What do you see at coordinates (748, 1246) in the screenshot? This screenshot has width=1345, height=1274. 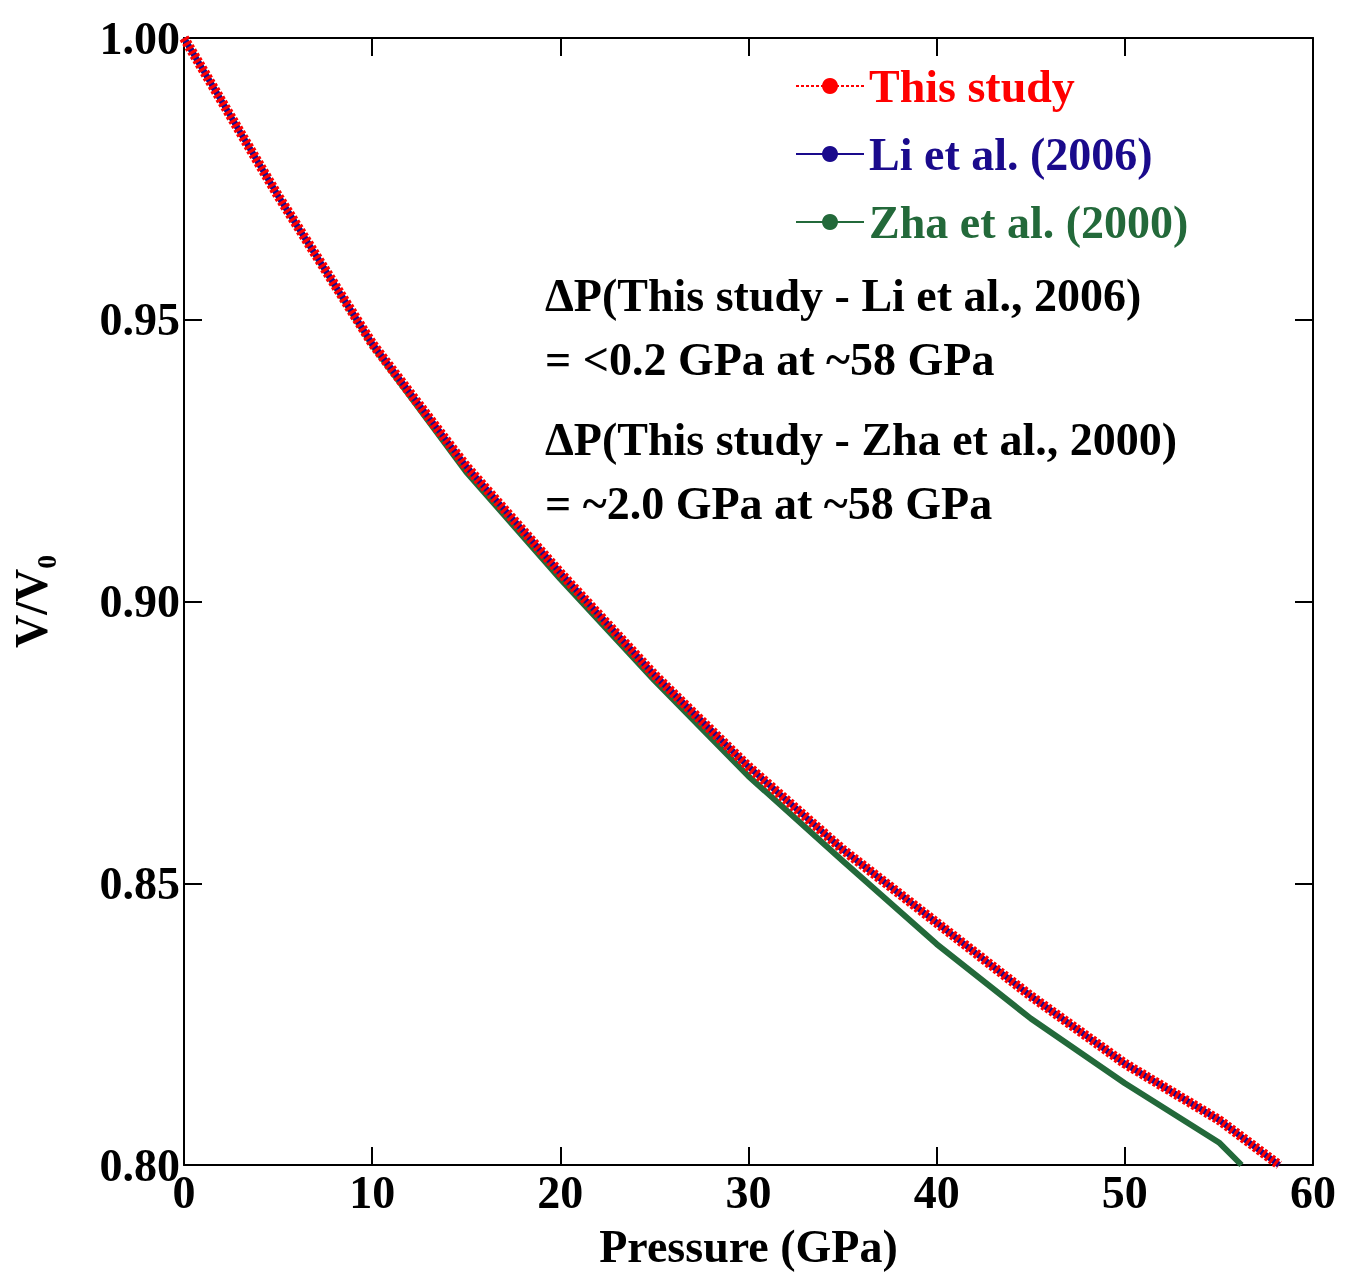 I see `x-axis-title: Pressure (GPa)` at bounding box center [748, 1246].